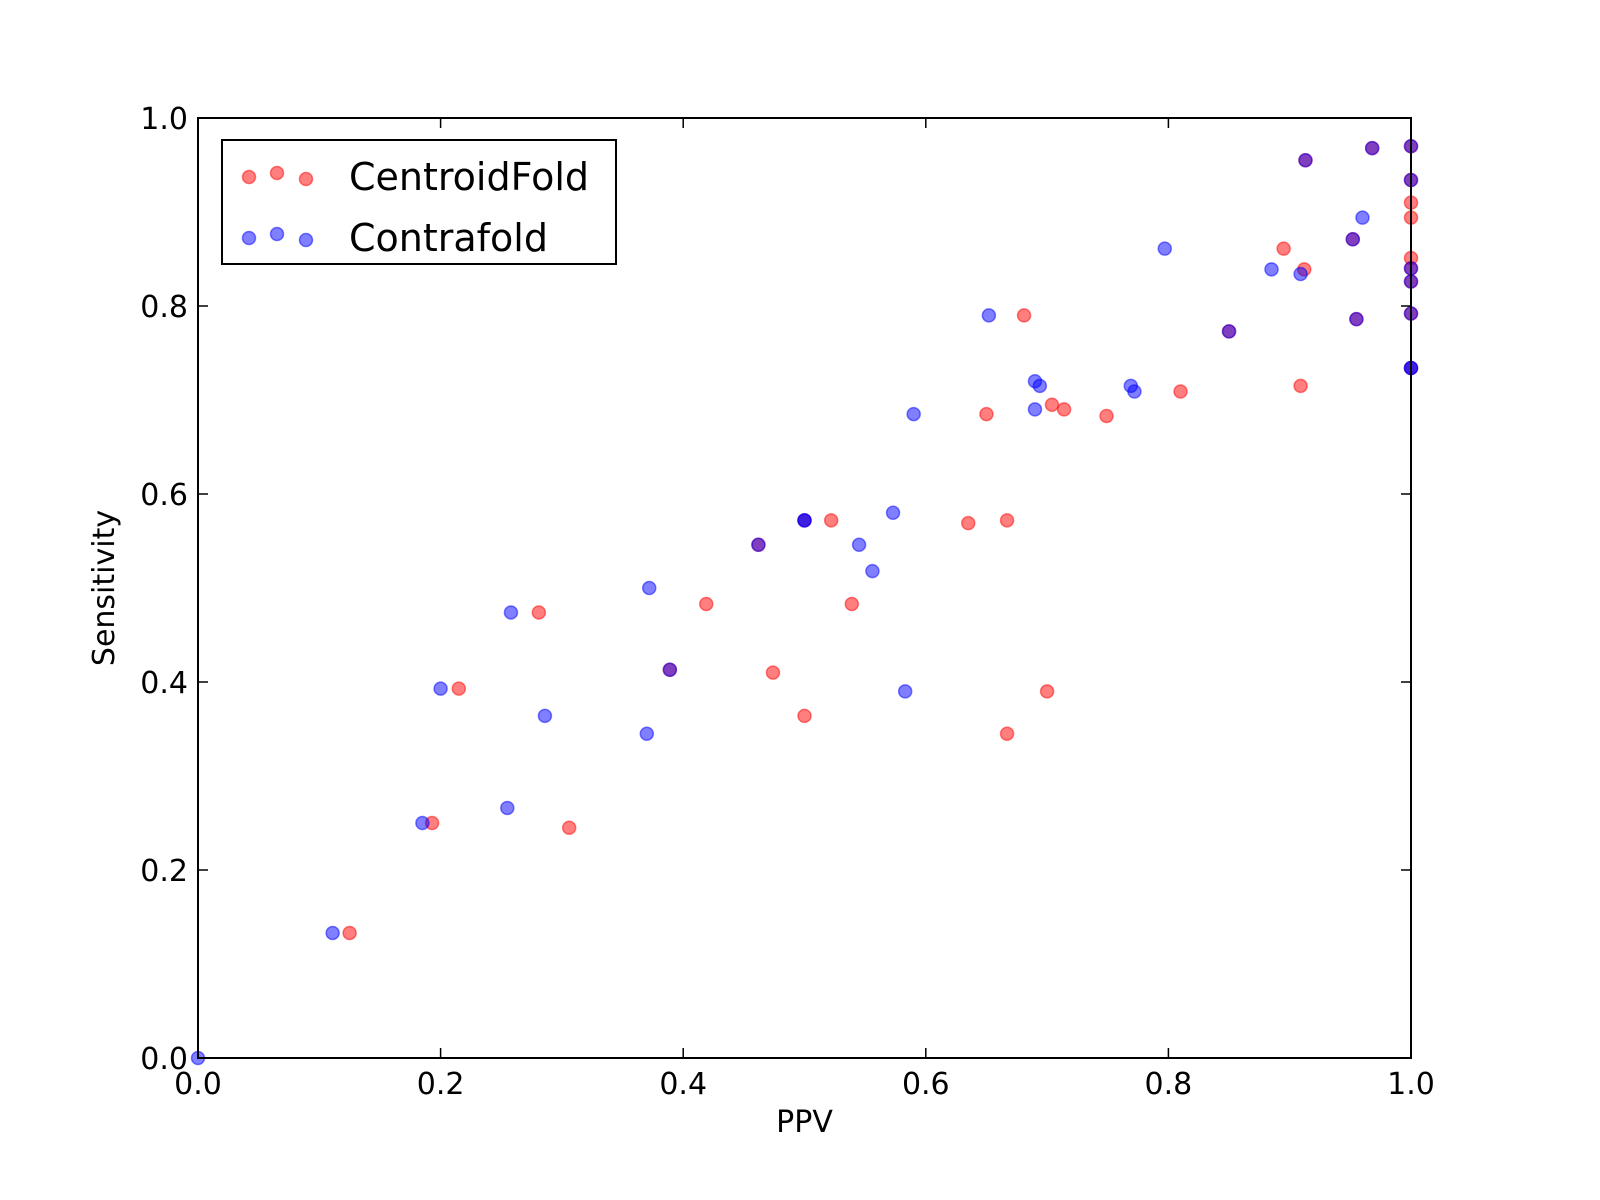 Image resolution: width=1600 pixels, height=1200 pixels. I want to click on y-tick-label: 0.6, so click(164, 495).